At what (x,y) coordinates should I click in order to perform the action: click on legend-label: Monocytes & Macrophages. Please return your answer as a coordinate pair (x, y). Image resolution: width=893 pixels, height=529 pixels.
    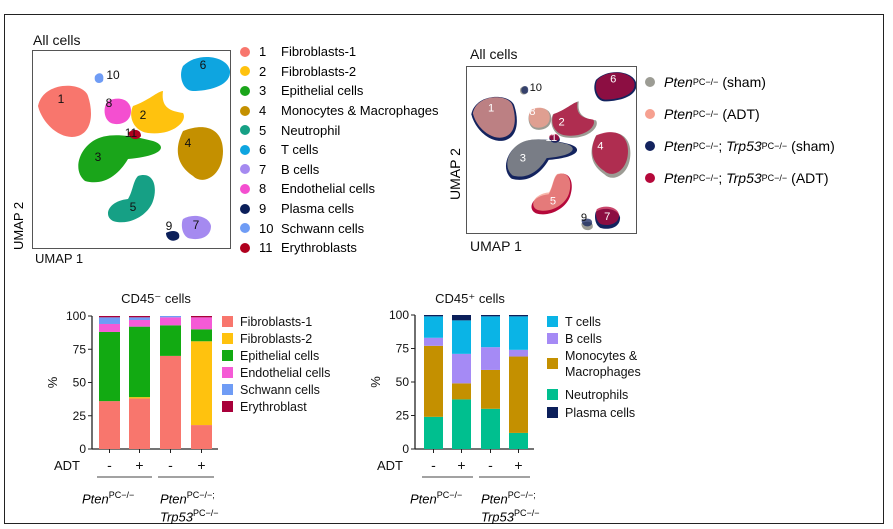
    Looking at the image, I should click on (360, 111).